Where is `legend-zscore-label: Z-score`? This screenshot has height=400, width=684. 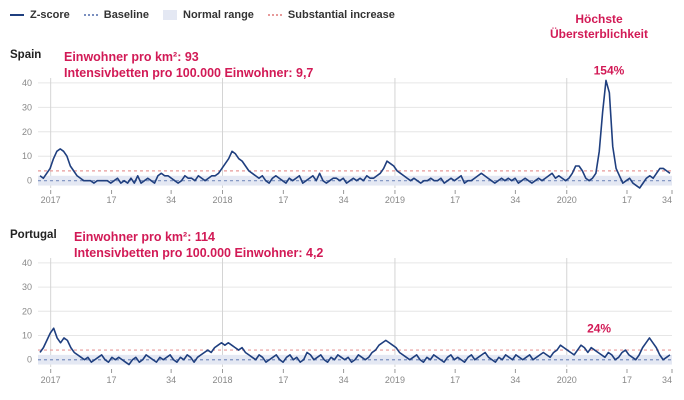
legend-zscore-label: Z-score is located at coordinates (50, 15).